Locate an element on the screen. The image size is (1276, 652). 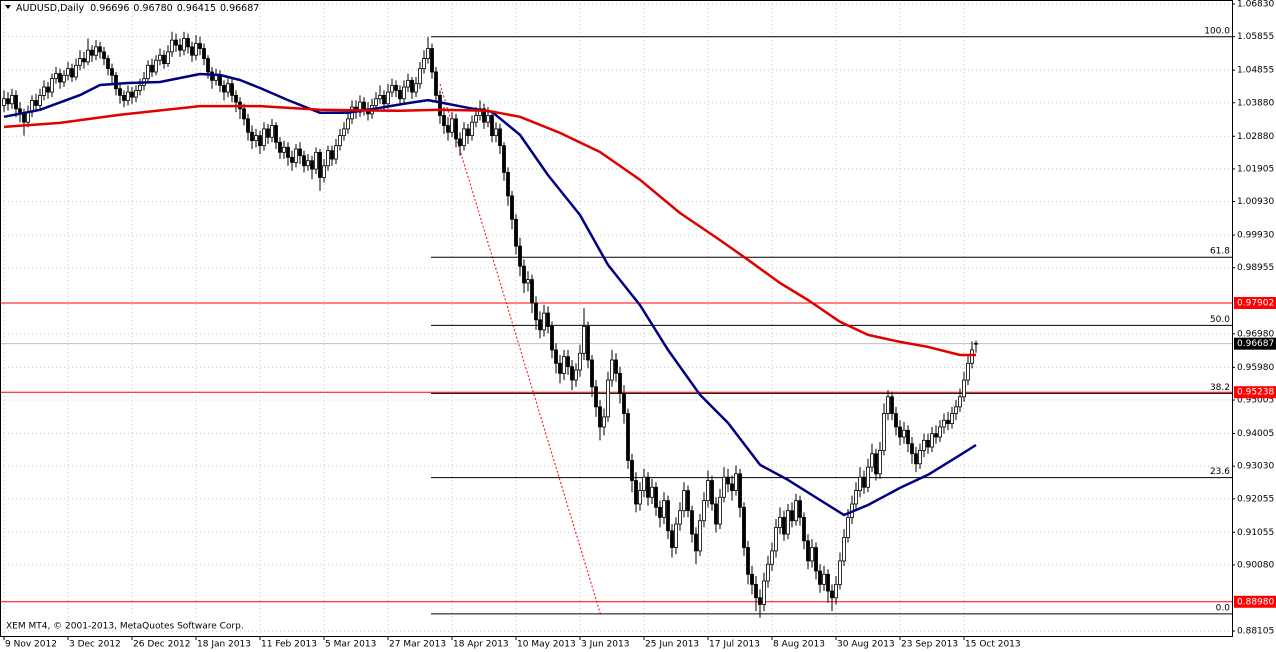
header-value: 0.96687 is located at coordinates (239, 8).